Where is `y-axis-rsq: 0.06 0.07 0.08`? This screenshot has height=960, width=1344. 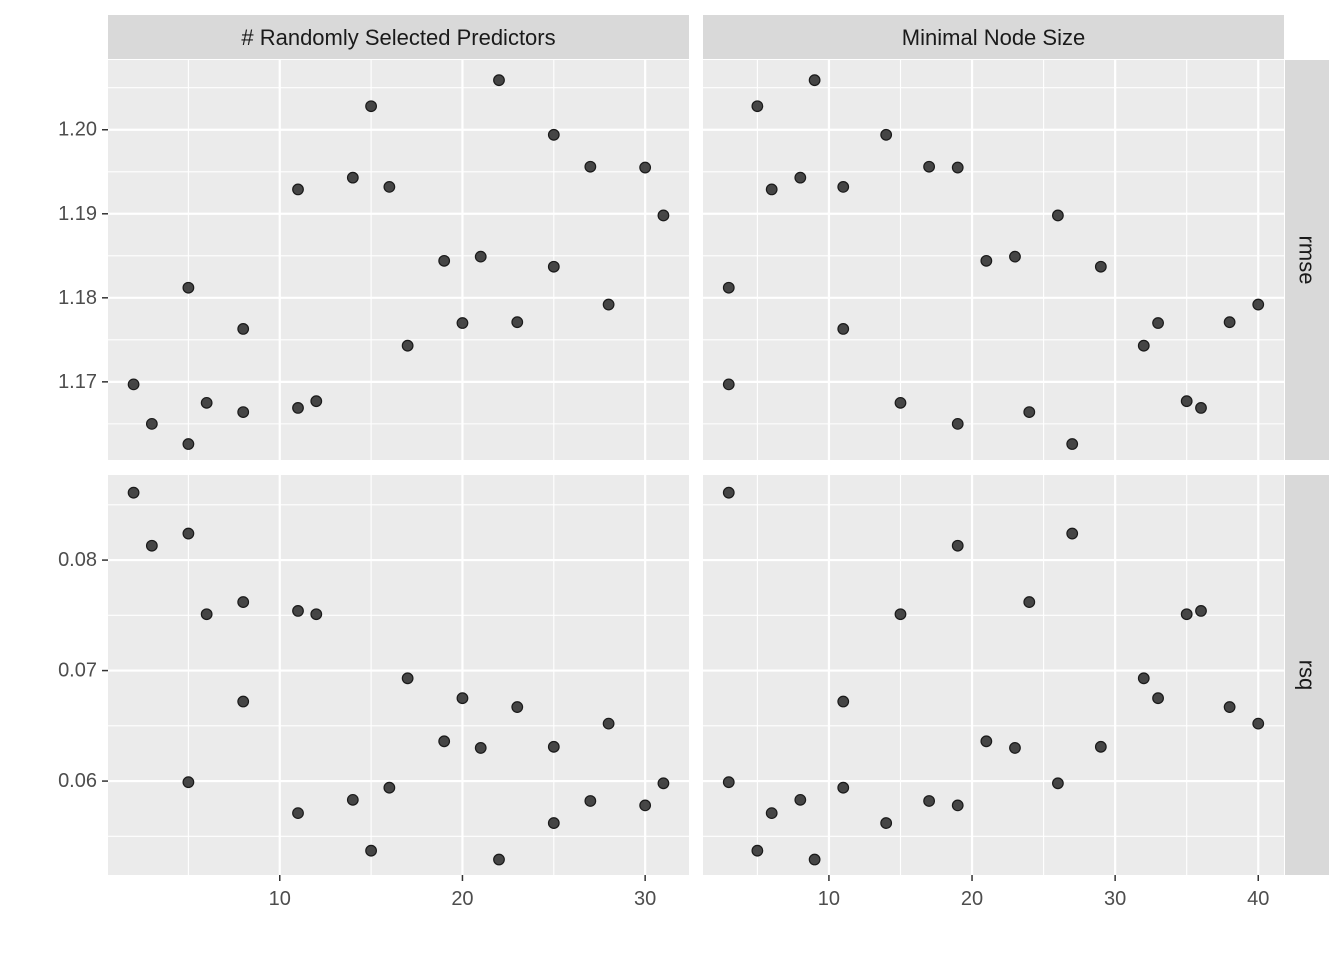 y-axis-rsq: 0.06 0.07 0.08 is located at coordinates (83, 670).